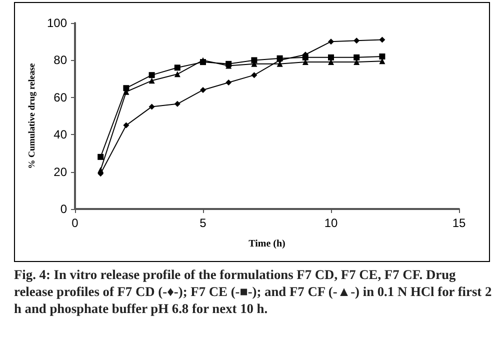 The image size is (500, 338). What do you see at coordinates (61, 135) in the screenshot?
I see `y-tick-label: 40` at bounding box center [61, 135].